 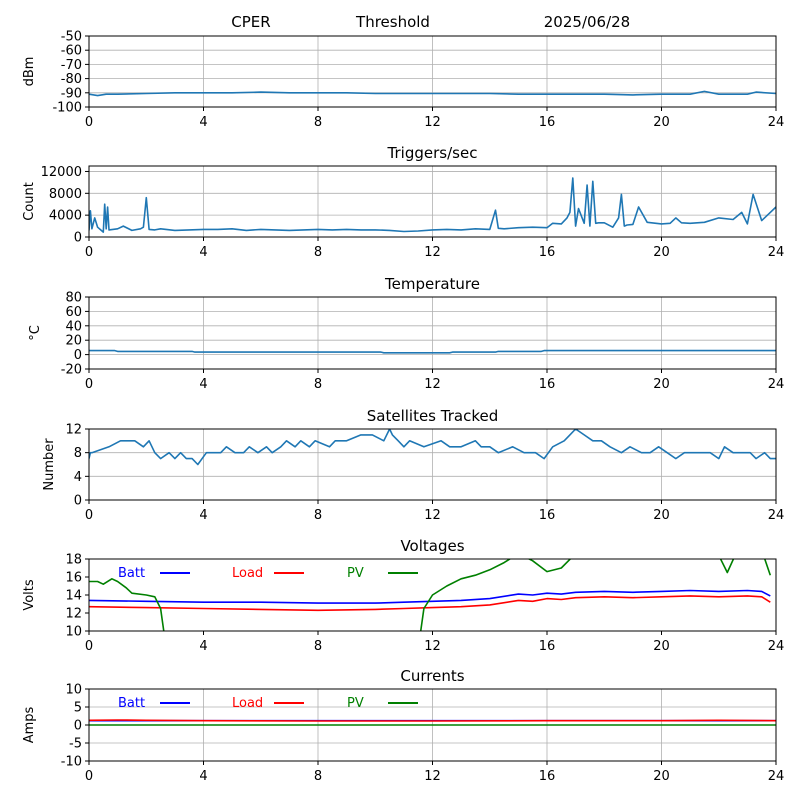 What do you see at coordinates (29, 724) in the screenshot?
I see `y-axis-label: Amps` at bounding box center [29, 724].